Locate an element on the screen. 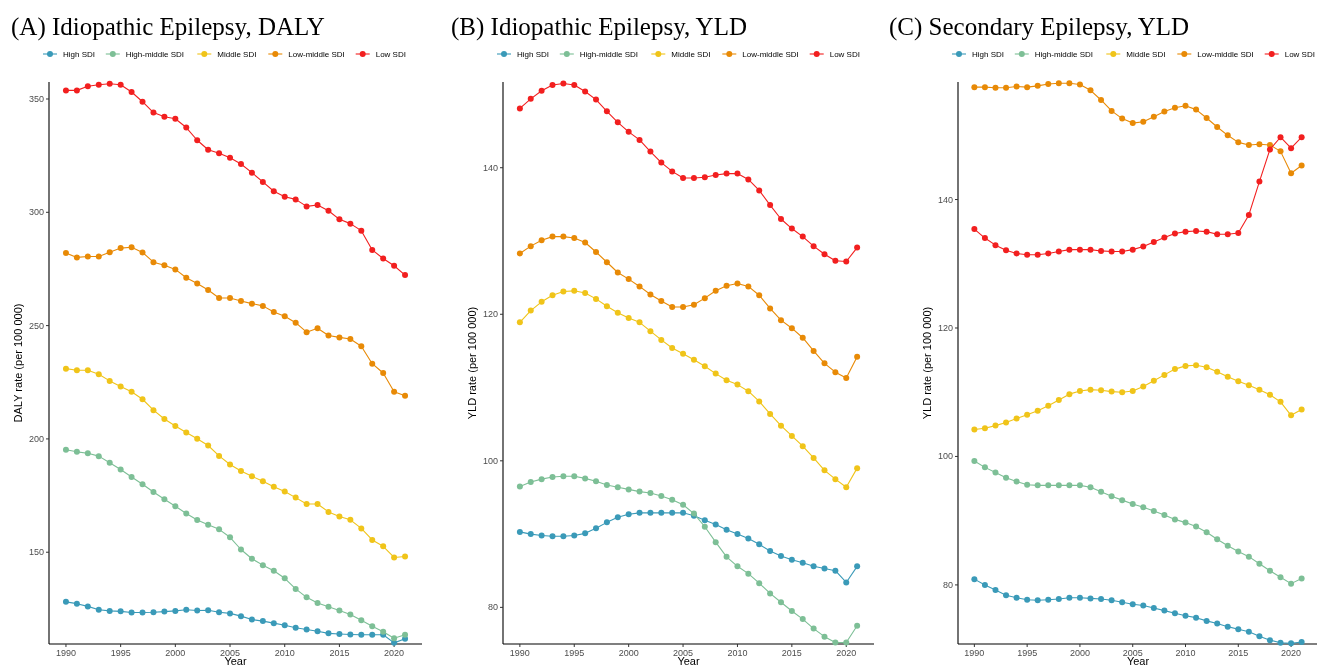  legend-label: High-middle SDI is located at coordinates (1064, 54).